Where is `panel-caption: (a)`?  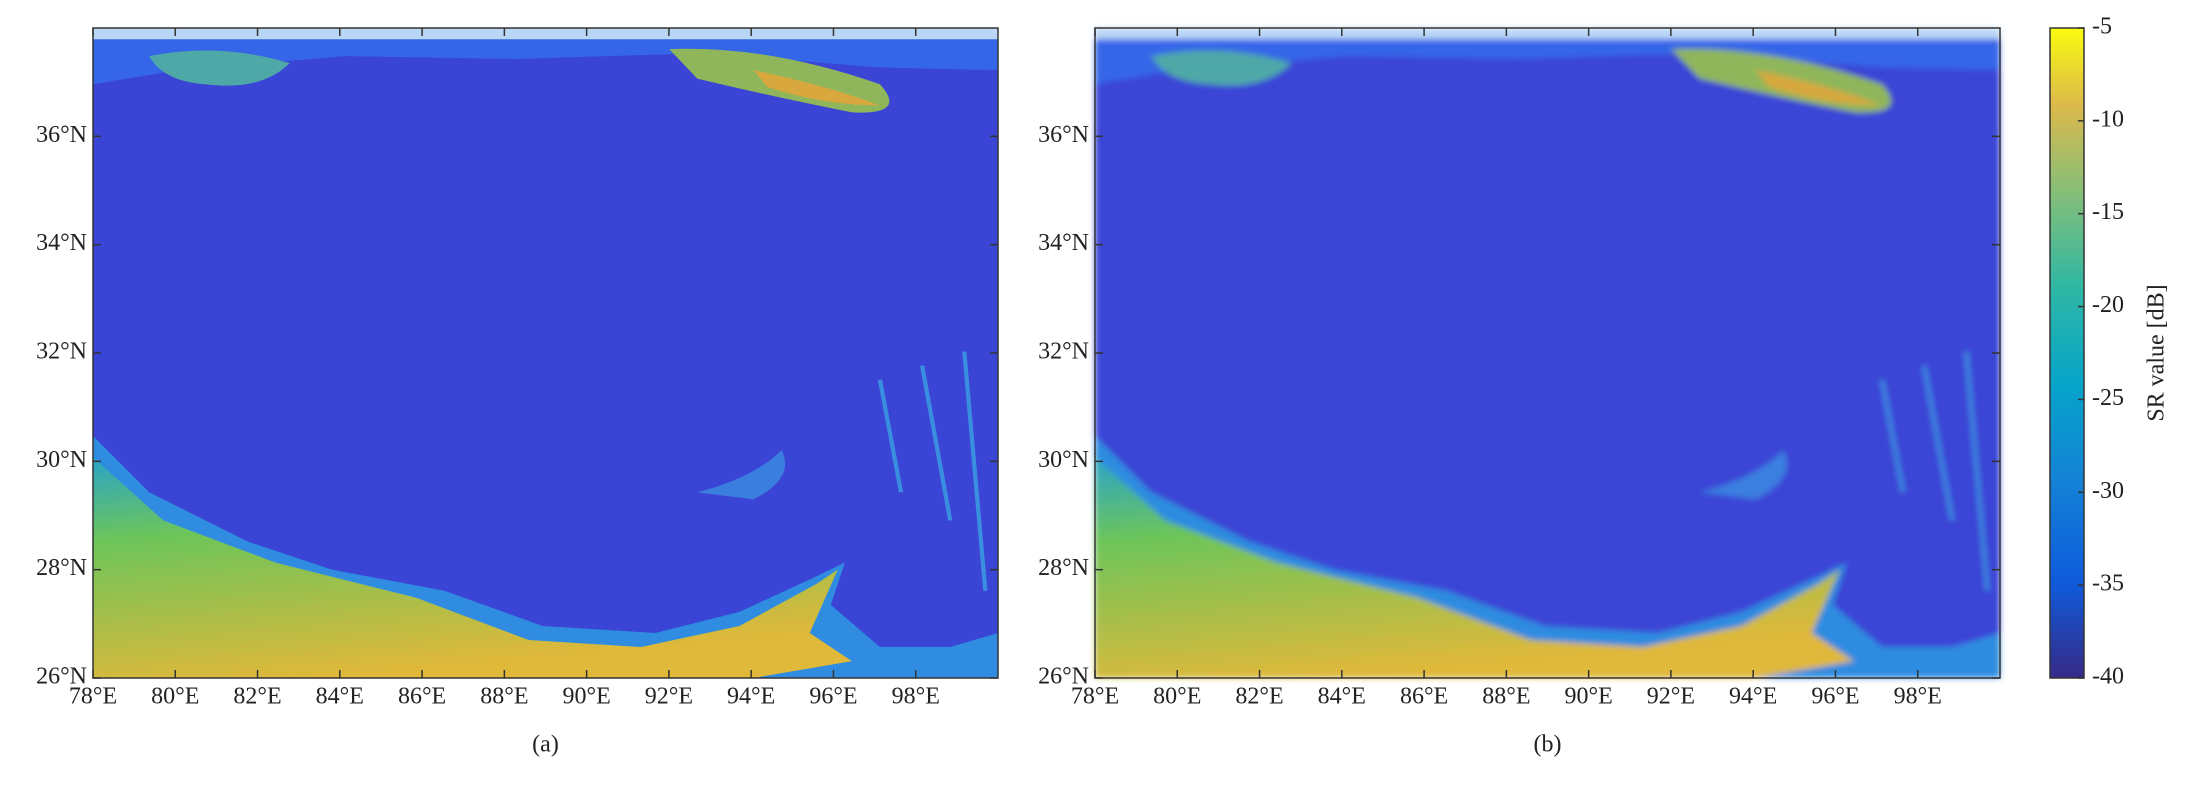
panel-caption: (a) is located at coordinates (545, 745).